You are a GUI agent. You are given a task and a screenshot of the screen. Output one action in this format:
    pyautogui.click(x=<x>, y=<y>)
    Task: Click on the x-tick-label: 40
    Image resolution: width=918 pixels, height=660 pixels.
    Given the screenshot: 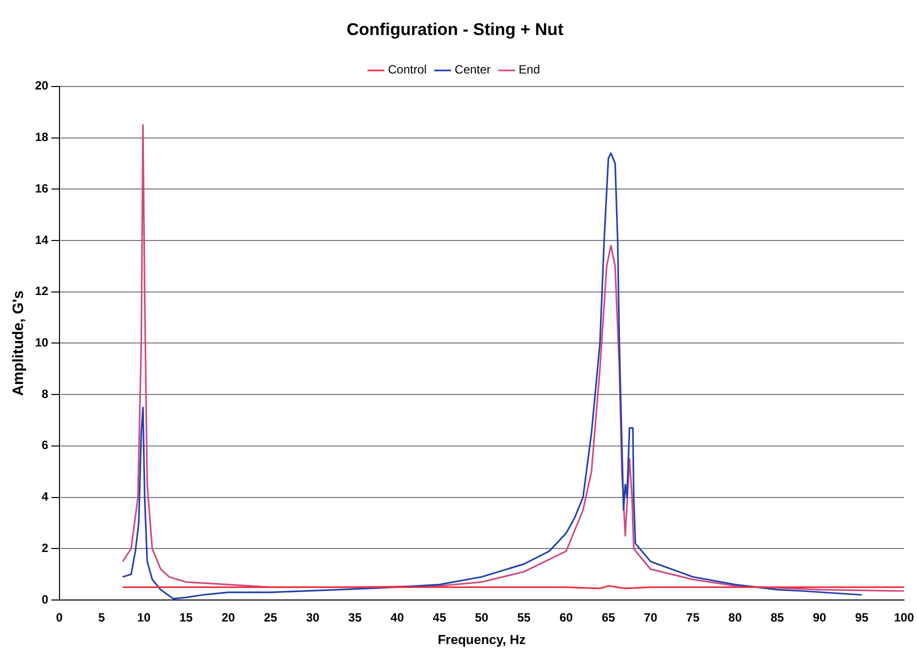 What is the action you would take?
    pyautogui.click(x=397, y=617)
    